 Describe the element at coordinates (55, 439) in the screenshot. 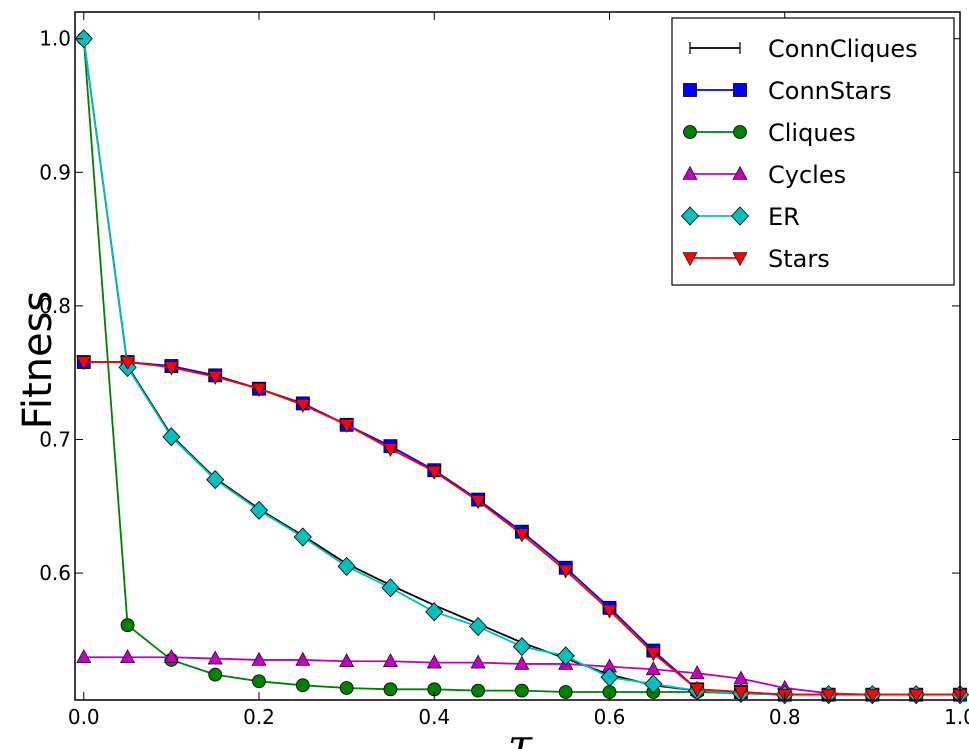

I see `y-tick-label: 0.7` at that location.